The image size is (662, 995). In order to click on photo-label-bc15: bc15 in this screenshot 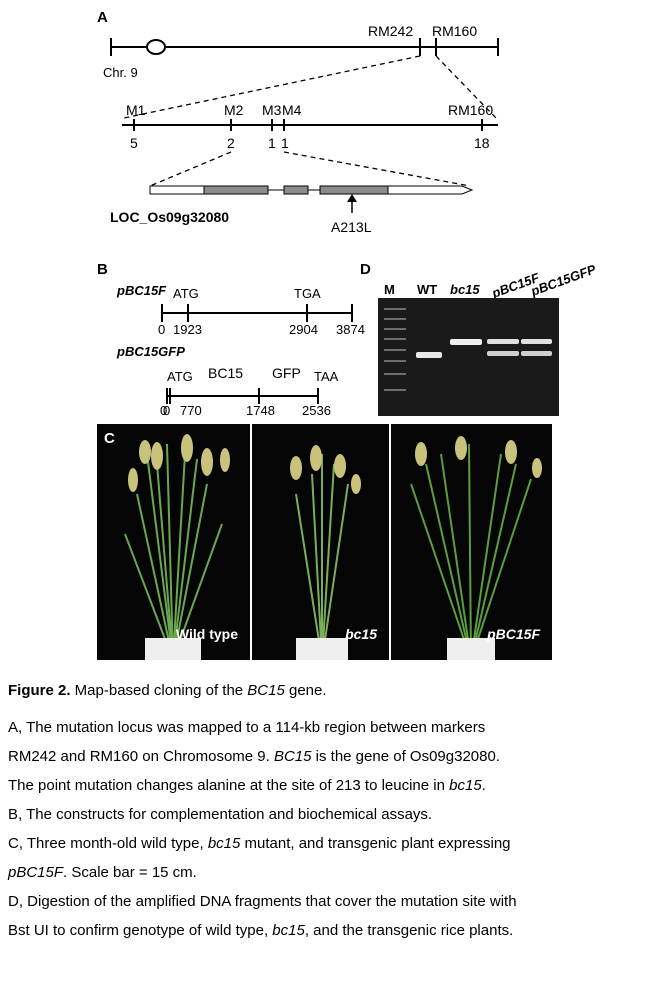, I will do `click(361, 634)`.